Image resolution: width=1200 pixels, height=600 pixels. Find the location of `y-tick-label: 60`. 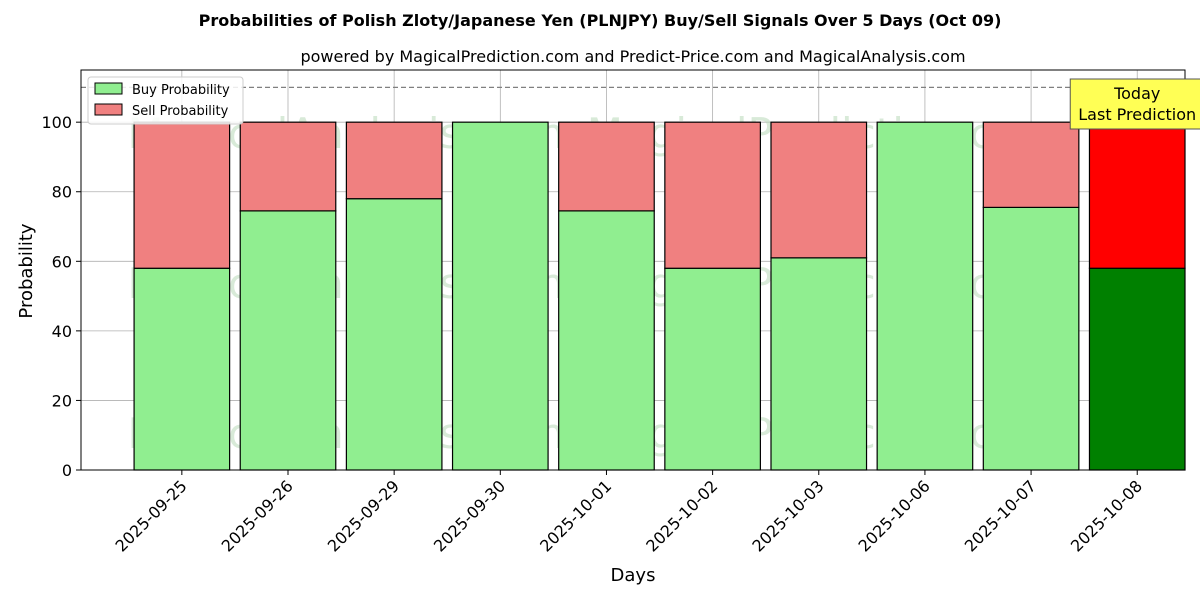

y-tick-label: 60 is located at coordinates (62, 261).